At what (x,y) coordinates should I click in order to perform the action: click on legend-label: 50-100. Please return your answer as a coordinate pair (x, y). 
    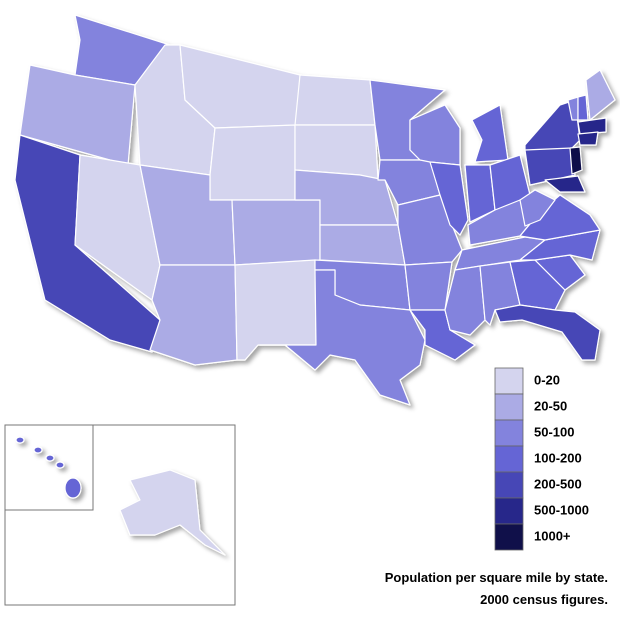
    Looking at the image, I should click on (554, 431).